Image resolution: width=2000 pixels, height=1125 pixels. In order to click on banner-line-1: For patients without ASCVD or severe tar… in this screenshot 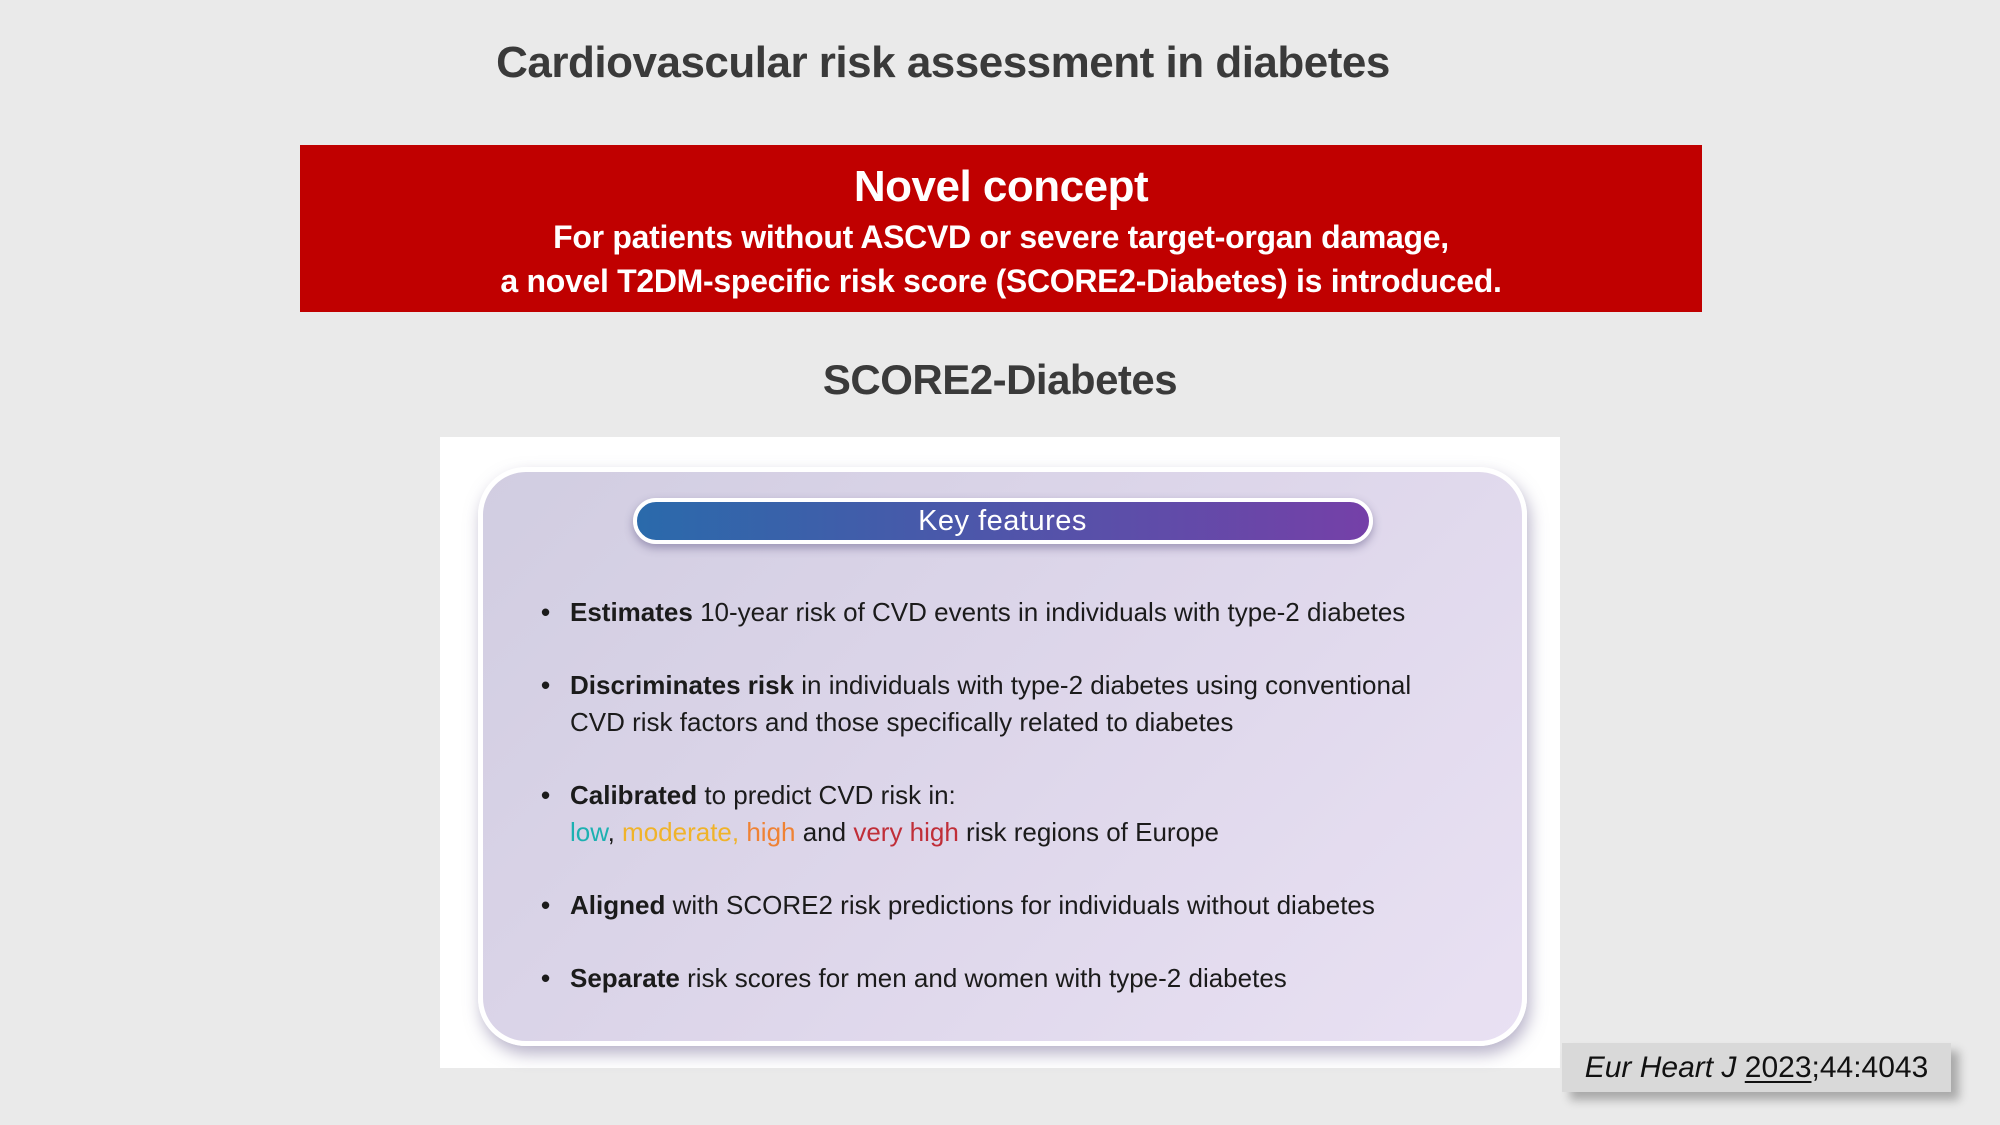, I will do `click(1001, 237)`.